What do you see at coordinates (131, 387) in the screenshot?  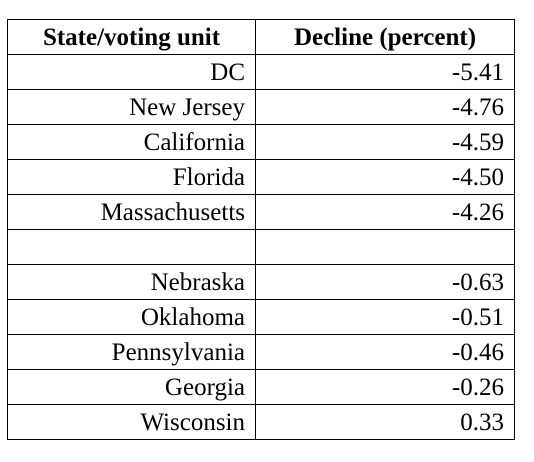 I see `state-cell: Georgia` at bounding box center [131, 387].